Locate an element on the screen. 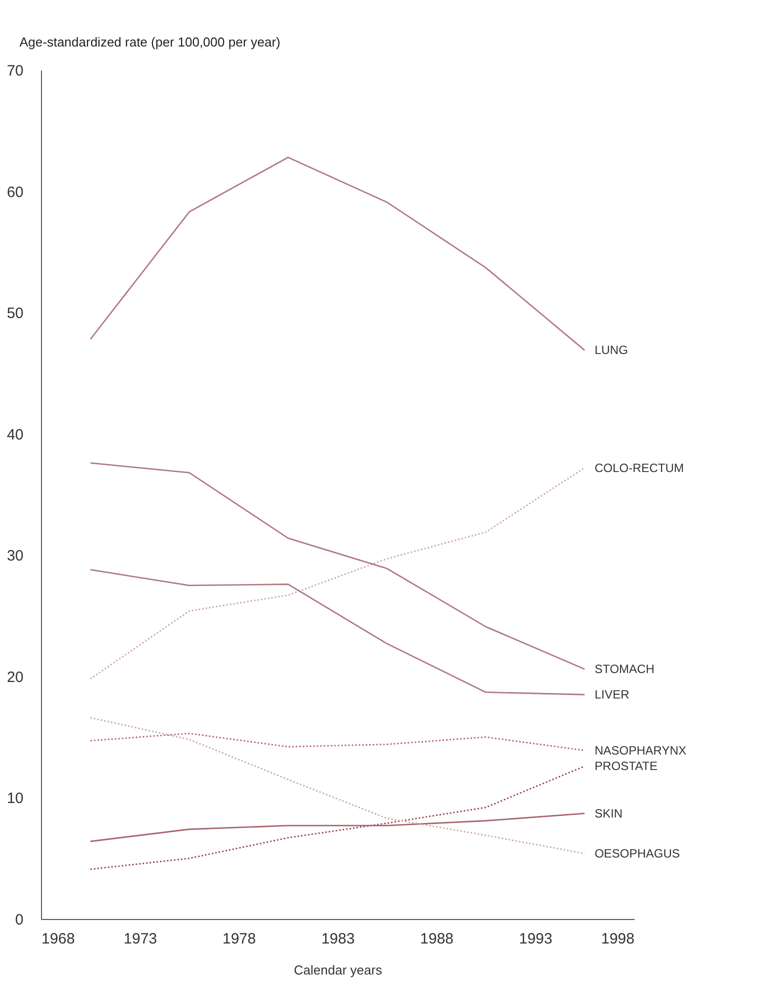  series-label: LUNG is located at coordinates (611, 350).